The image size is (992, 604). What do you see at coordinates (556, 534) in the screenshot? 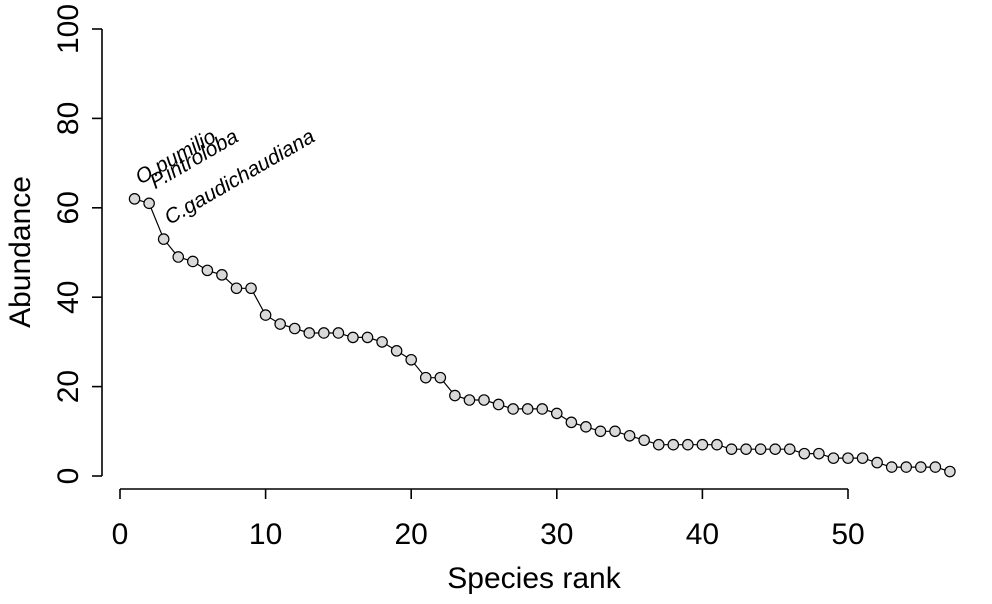
I see `x-tick-label: 30` at bounding box center [556, 534].